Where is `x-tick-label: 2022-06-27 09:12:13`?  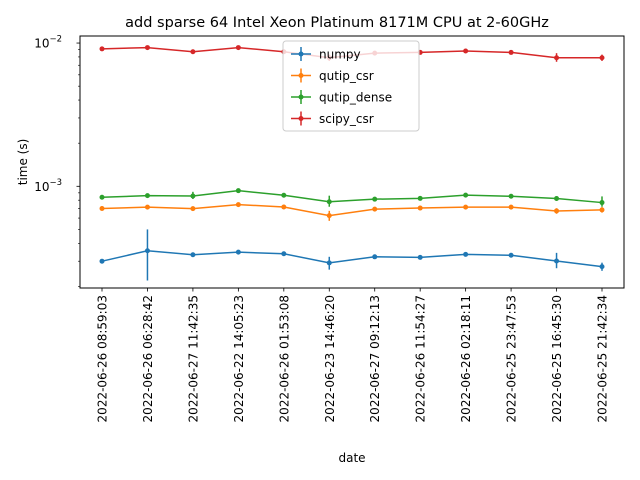
x-tick-label: 2022-06-27 09:12:13 is located at coordinates (375, 358).